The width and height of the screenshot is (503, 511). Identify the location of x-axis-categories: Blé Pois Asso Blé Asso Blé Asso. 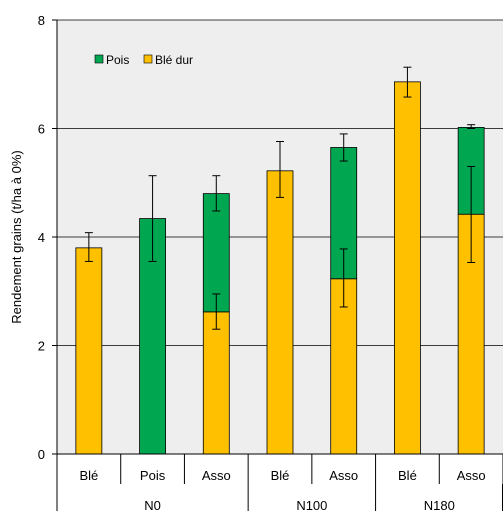
(279, 469).